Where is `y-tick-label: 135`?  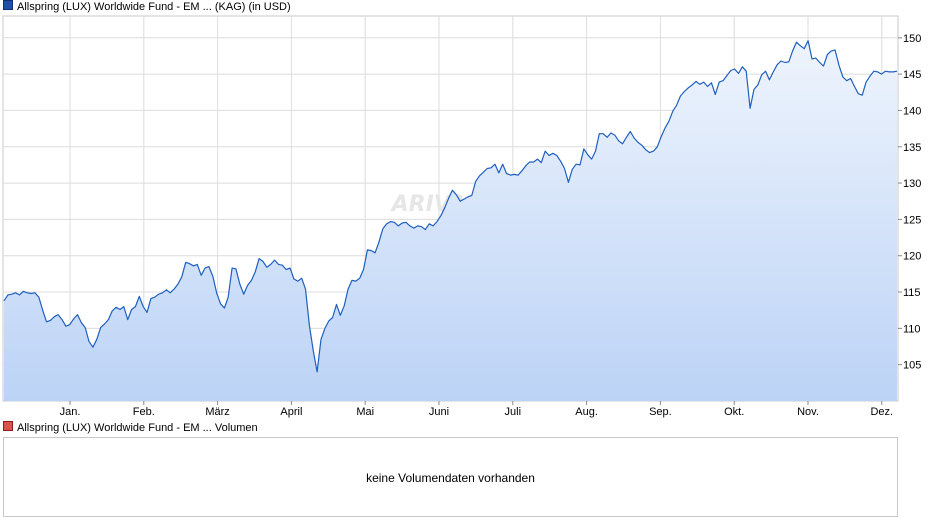 y-tick-label: 135 is located at coordinates (912, 148).